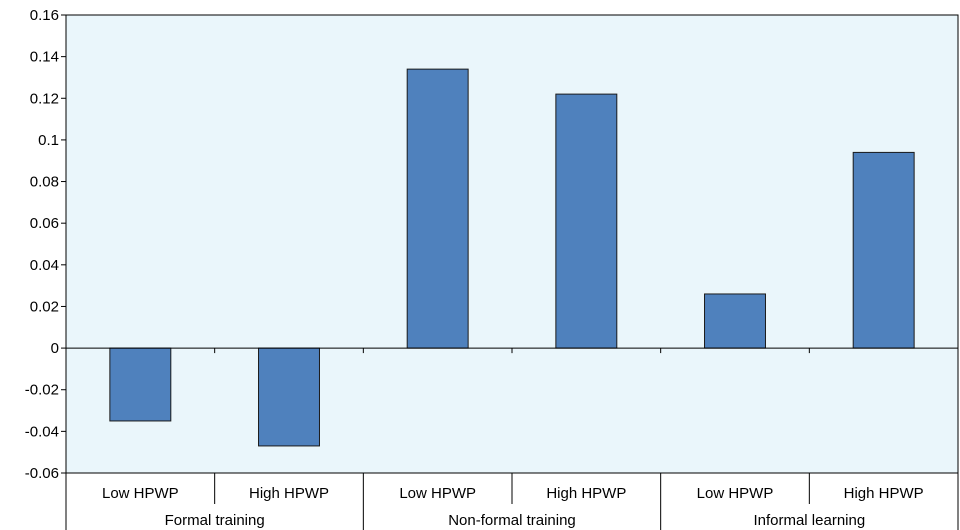 This screenshot has width=960, height=530. Describe the element at coordinates (44, 98) in the screenshot. I see `y-tick-label: 0.12` at that location.